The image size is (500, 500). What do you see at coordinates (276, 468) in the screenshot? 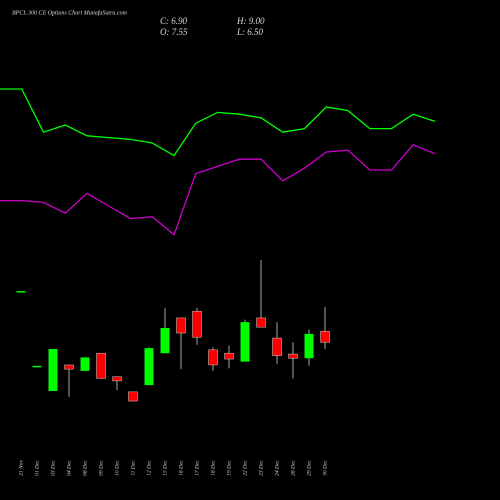
I see `x-tick-label: 24 Dec` at bounding box center [276, 468].